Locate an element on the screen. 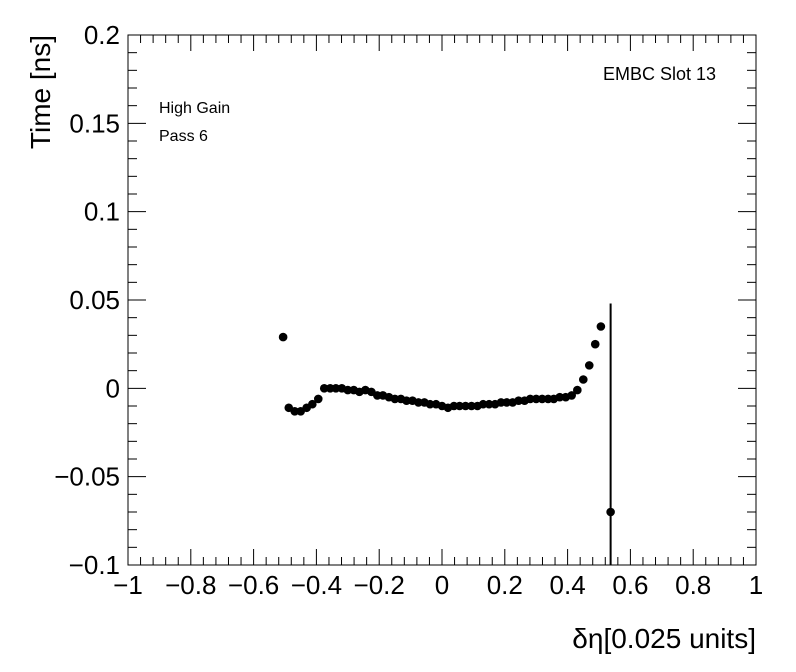 This screenshot has width=796, height=672. x-tick-label: 1 is located at coordinates (756, 585).